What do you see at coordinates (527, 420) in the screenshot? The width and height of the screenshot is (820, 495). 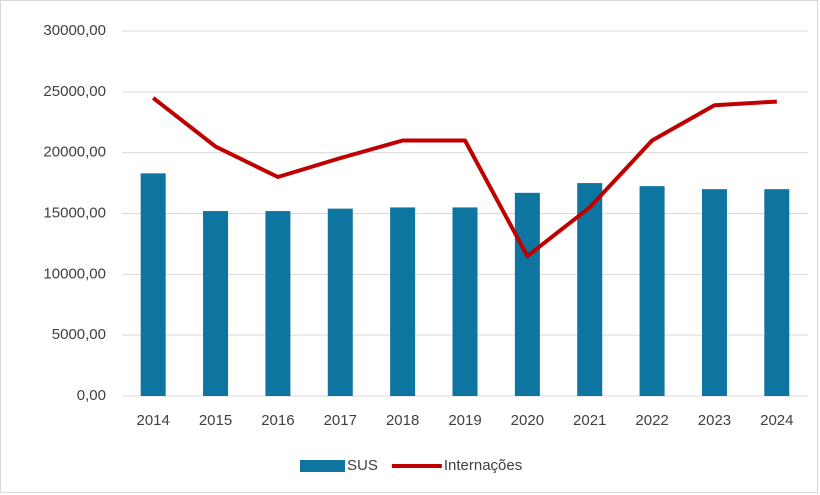 I see `x-tick-label: 2020` at bounding box center [527, 420].